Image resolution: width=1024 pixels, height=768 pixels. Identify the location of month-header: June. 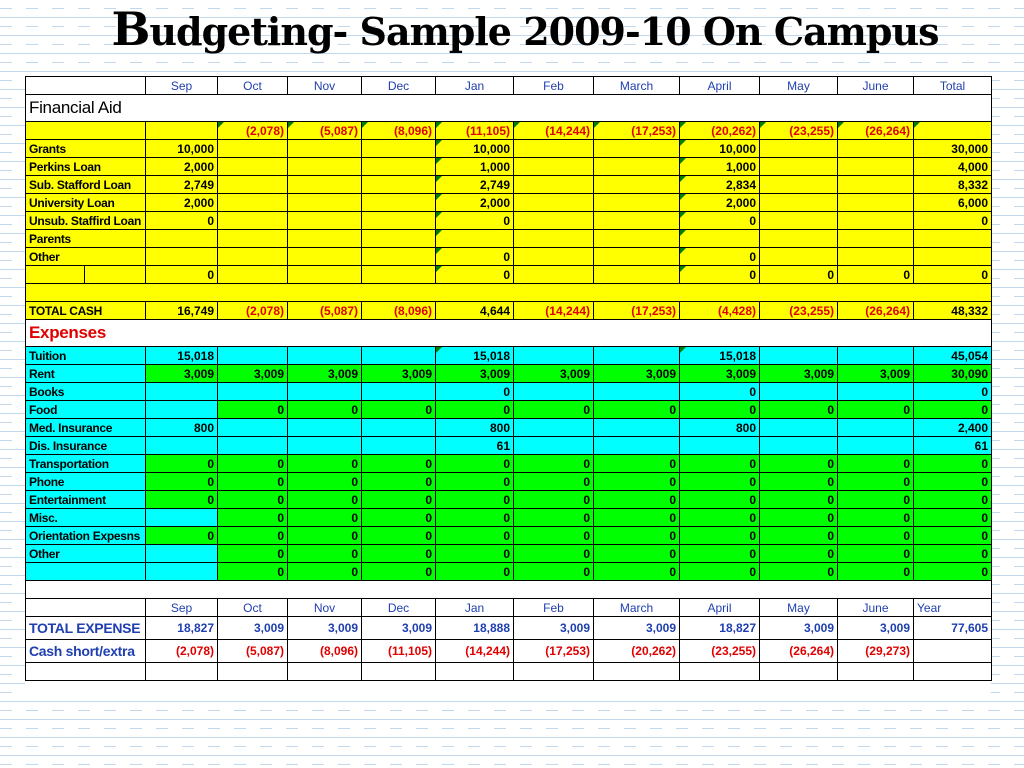
(875, 85).